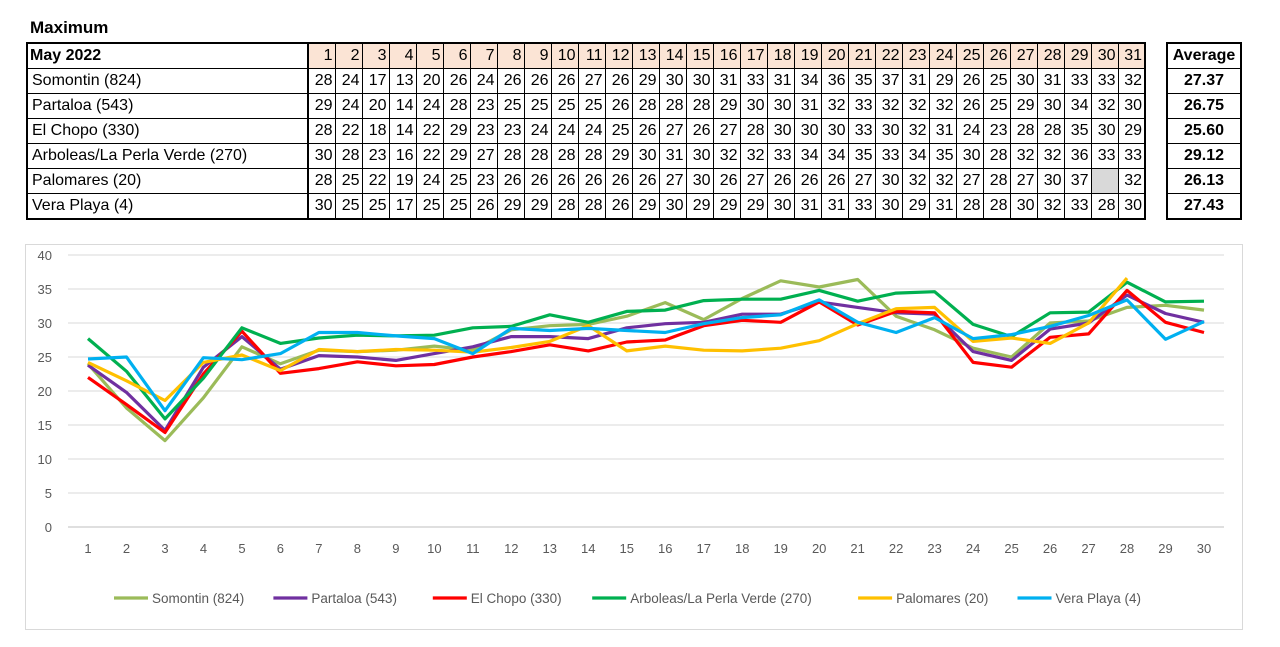 This screenshot has width=1280, height=647. What do you see at coordinates (1077, 55) in the screenshot?
I see `day-header-29: 29` at bounding box center [1077, 55].